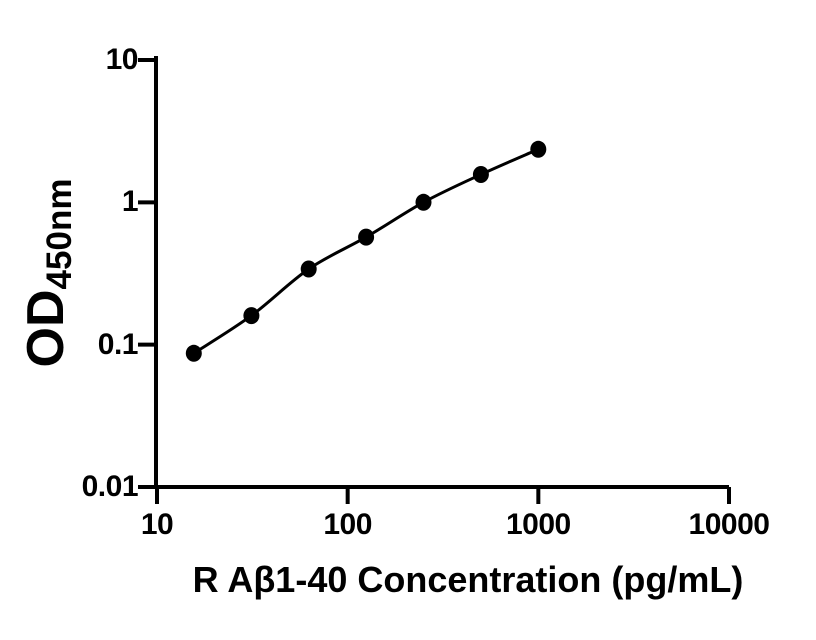 This screenshot has width=816, height=640. Describe the element at coordinates (110, 486) in the screenshot. I see `y-tick-label: 0.01` at that location.